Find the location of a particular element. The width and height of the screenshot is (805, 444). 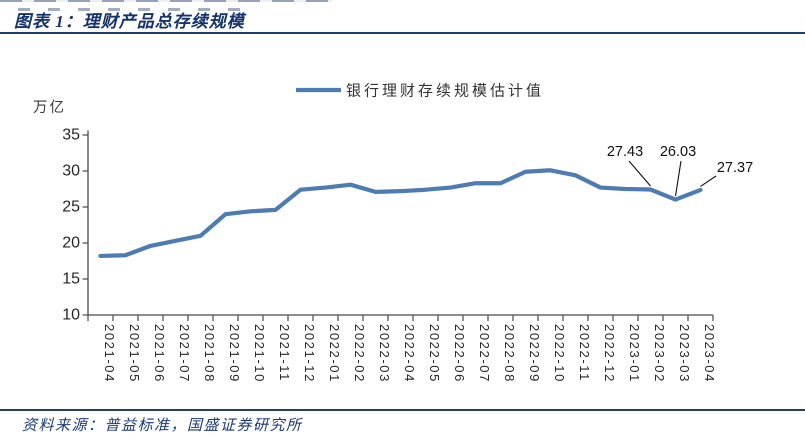

x-tick-label: 2021-09 is located at coordinates (234, 353).